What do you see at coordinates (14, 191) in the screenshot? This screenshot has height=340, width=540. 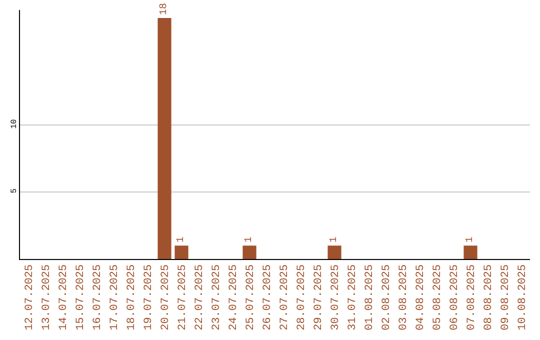 I see `y-tick-label: 5` at bounding box center [14, 191].